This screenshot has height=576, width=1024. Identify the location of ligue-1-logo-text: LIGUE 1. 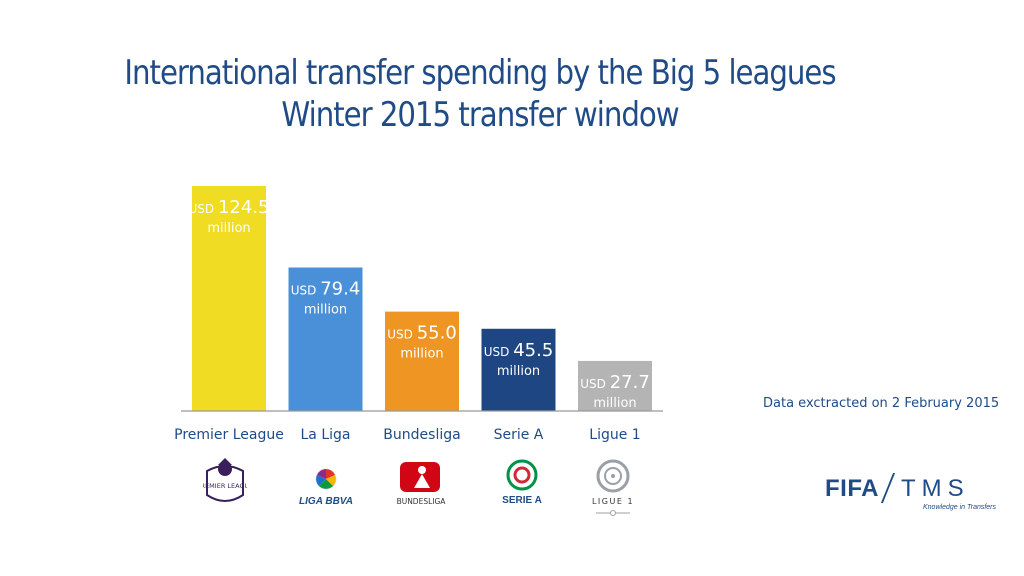
(613, 501).